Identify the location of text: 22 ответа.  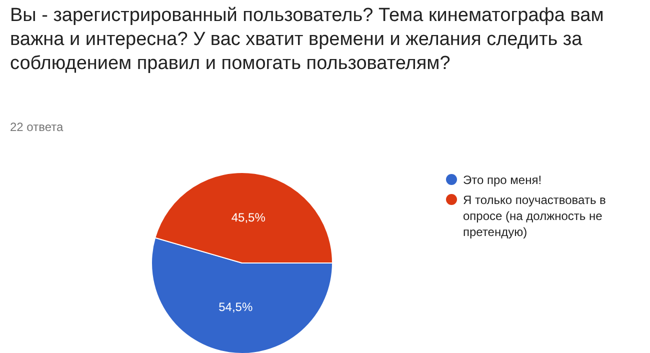
(37, 127).